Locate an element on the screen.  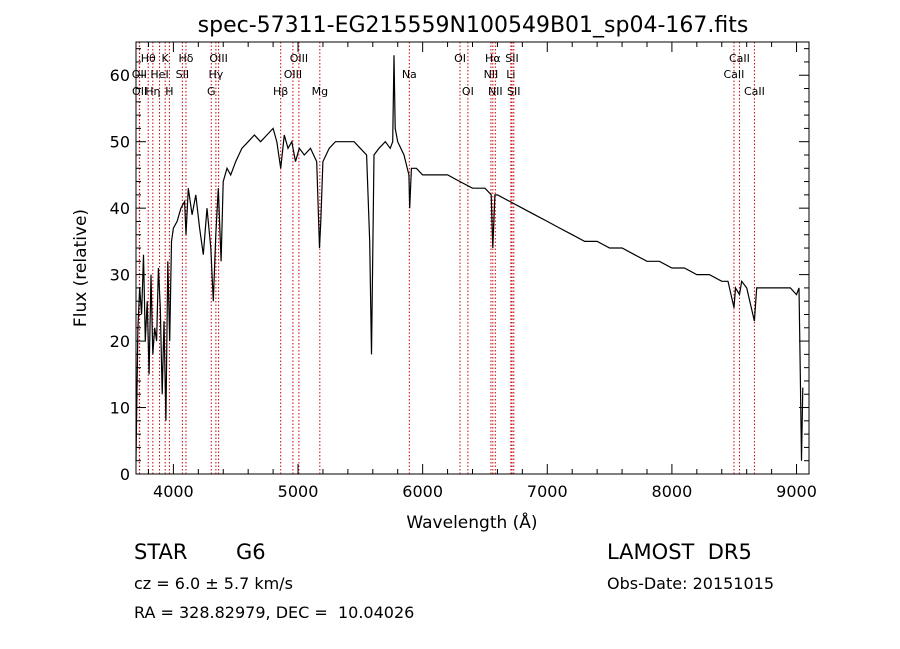
x-tick-label: 4000 is located at coordinates (173, 491).